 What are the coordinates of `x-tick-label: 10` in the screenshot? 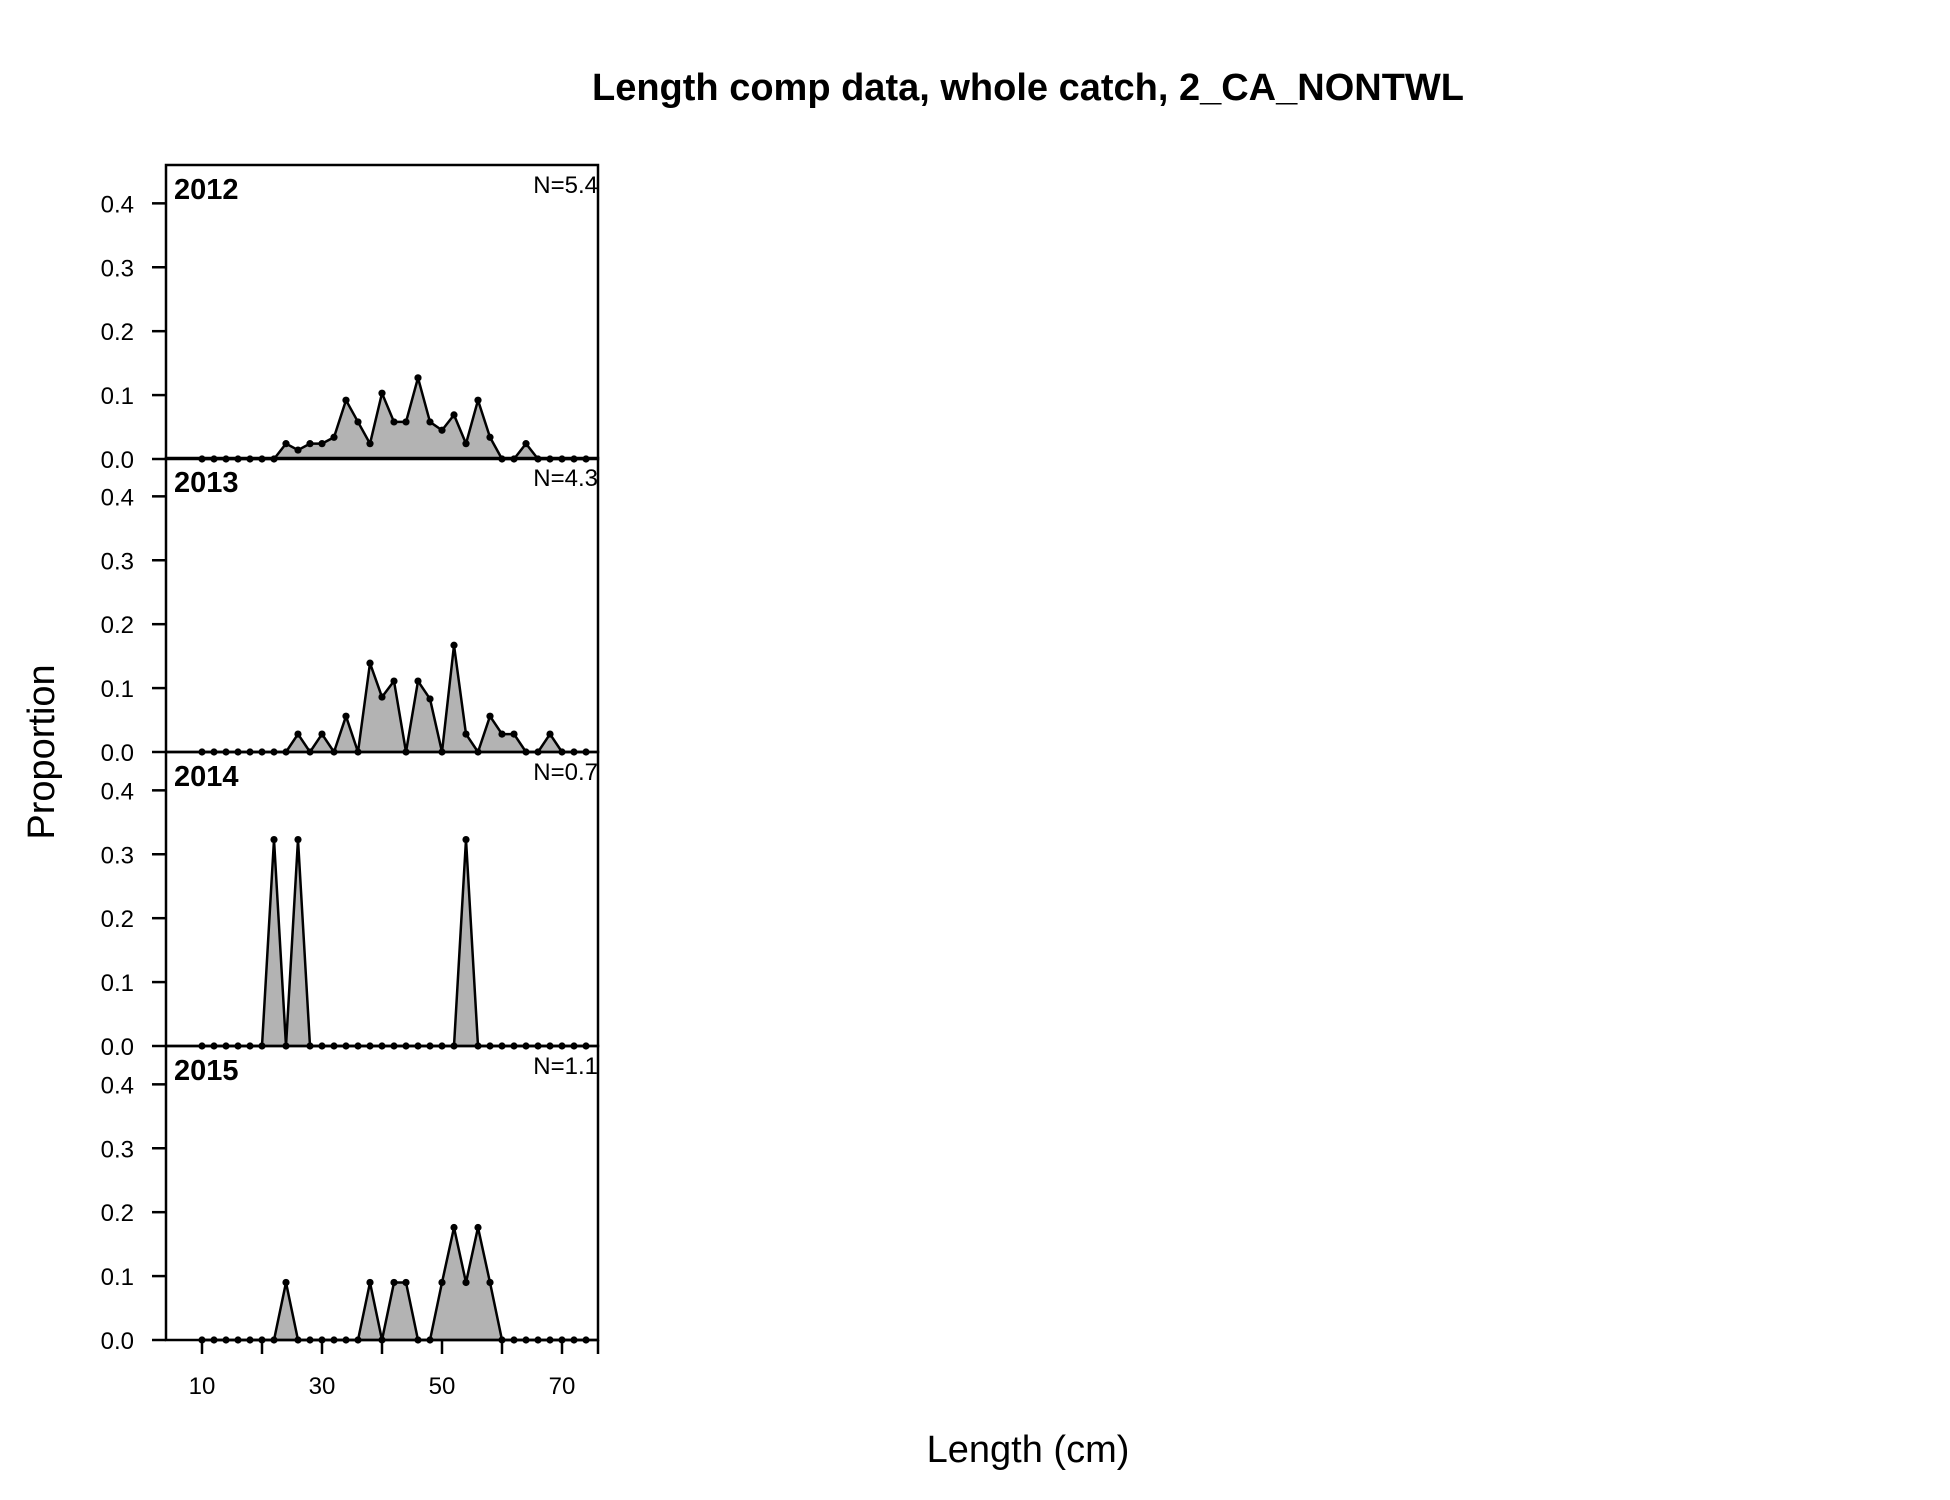 It's located at (202, 1386).